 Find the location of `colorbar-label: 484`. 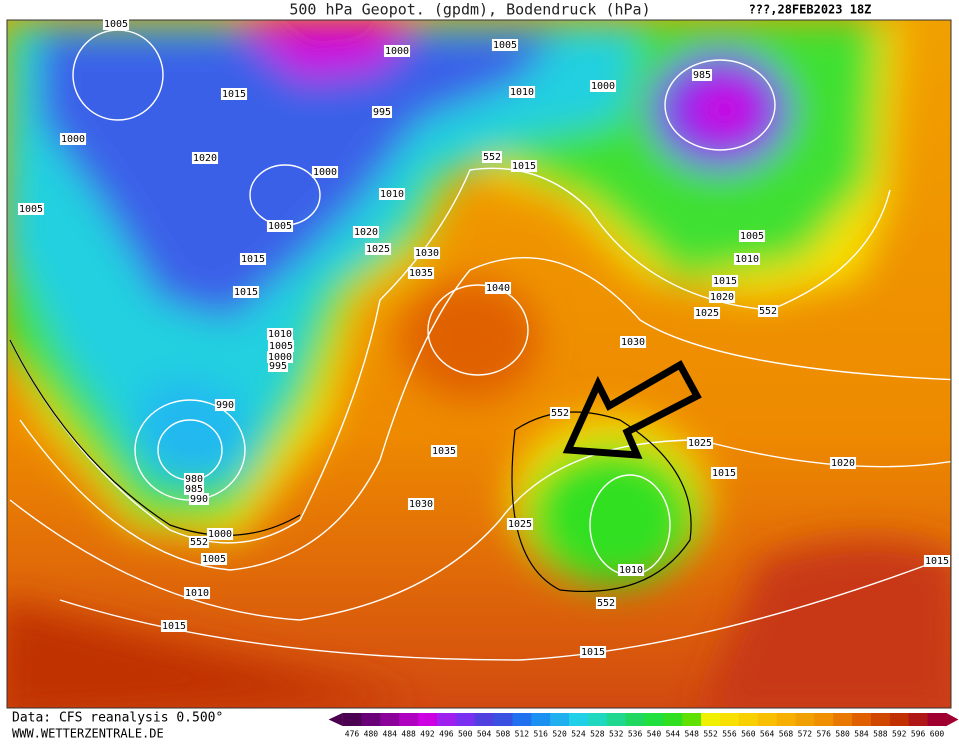

colorbar-label: 484 is located at coordinates (390, 734).